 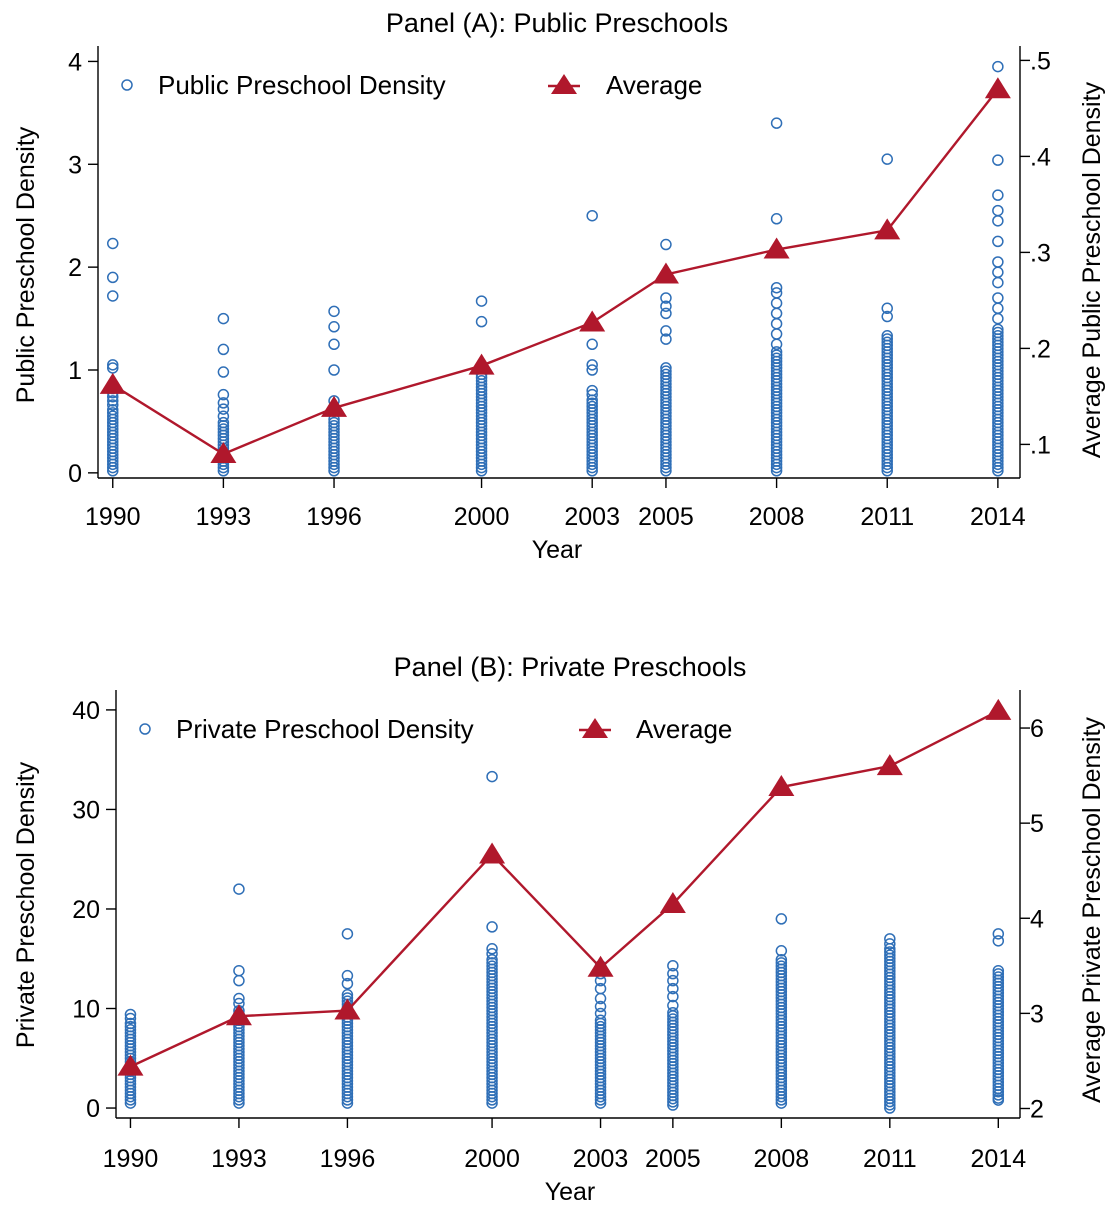 What do you see at coordinates (890, 1159) in the screenshot?
I see `panel-b-x-tick-label: 2011` at bounding box center [890, 1159].